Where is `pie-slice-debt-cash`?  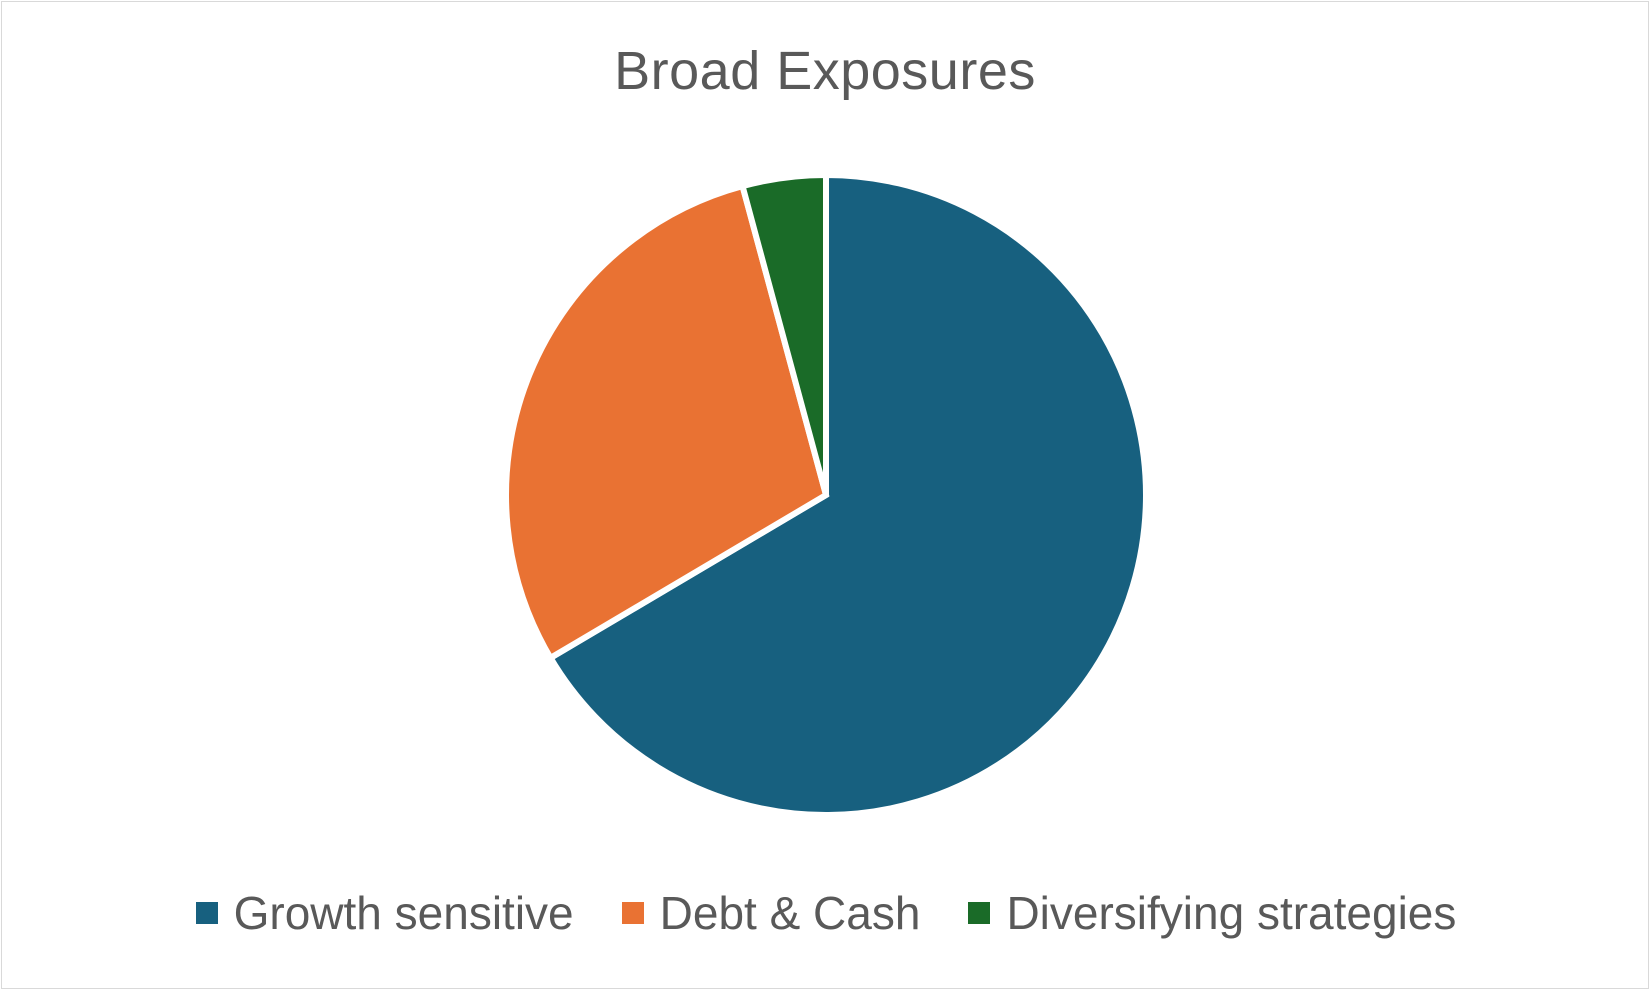
pie-slice-debt-cash is located at coordinates (666, 422).